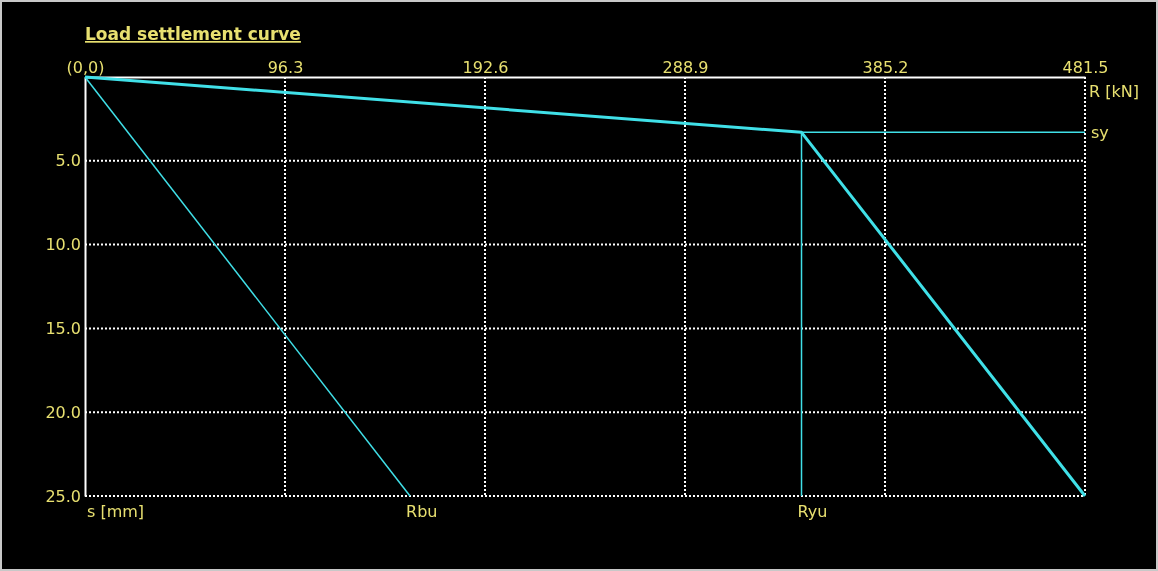 This screenshot has height=571, width=1158. What do you see at coordinates (193, 34) in the screenshot?
I see `chart-title: Load settlement curve` at bounding box center [193, 34].